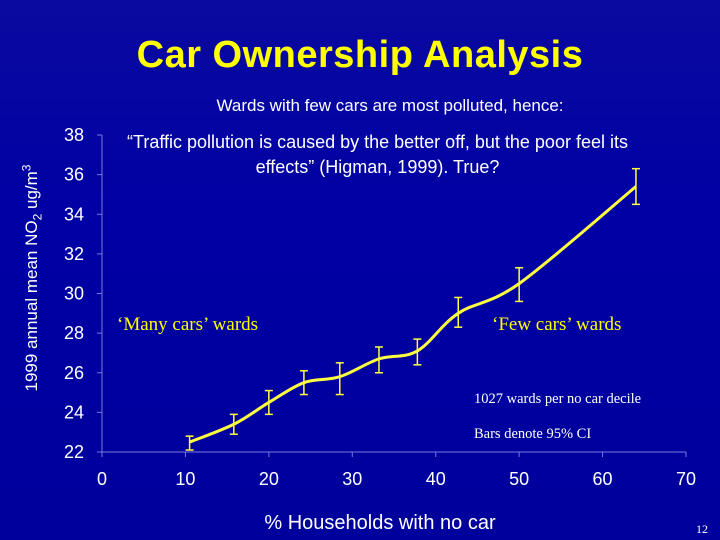  Describe the element at coordinates (557, 324) in the screenshot. I see `annotation-few-cars: ‘Few cars’ wards` at that location.